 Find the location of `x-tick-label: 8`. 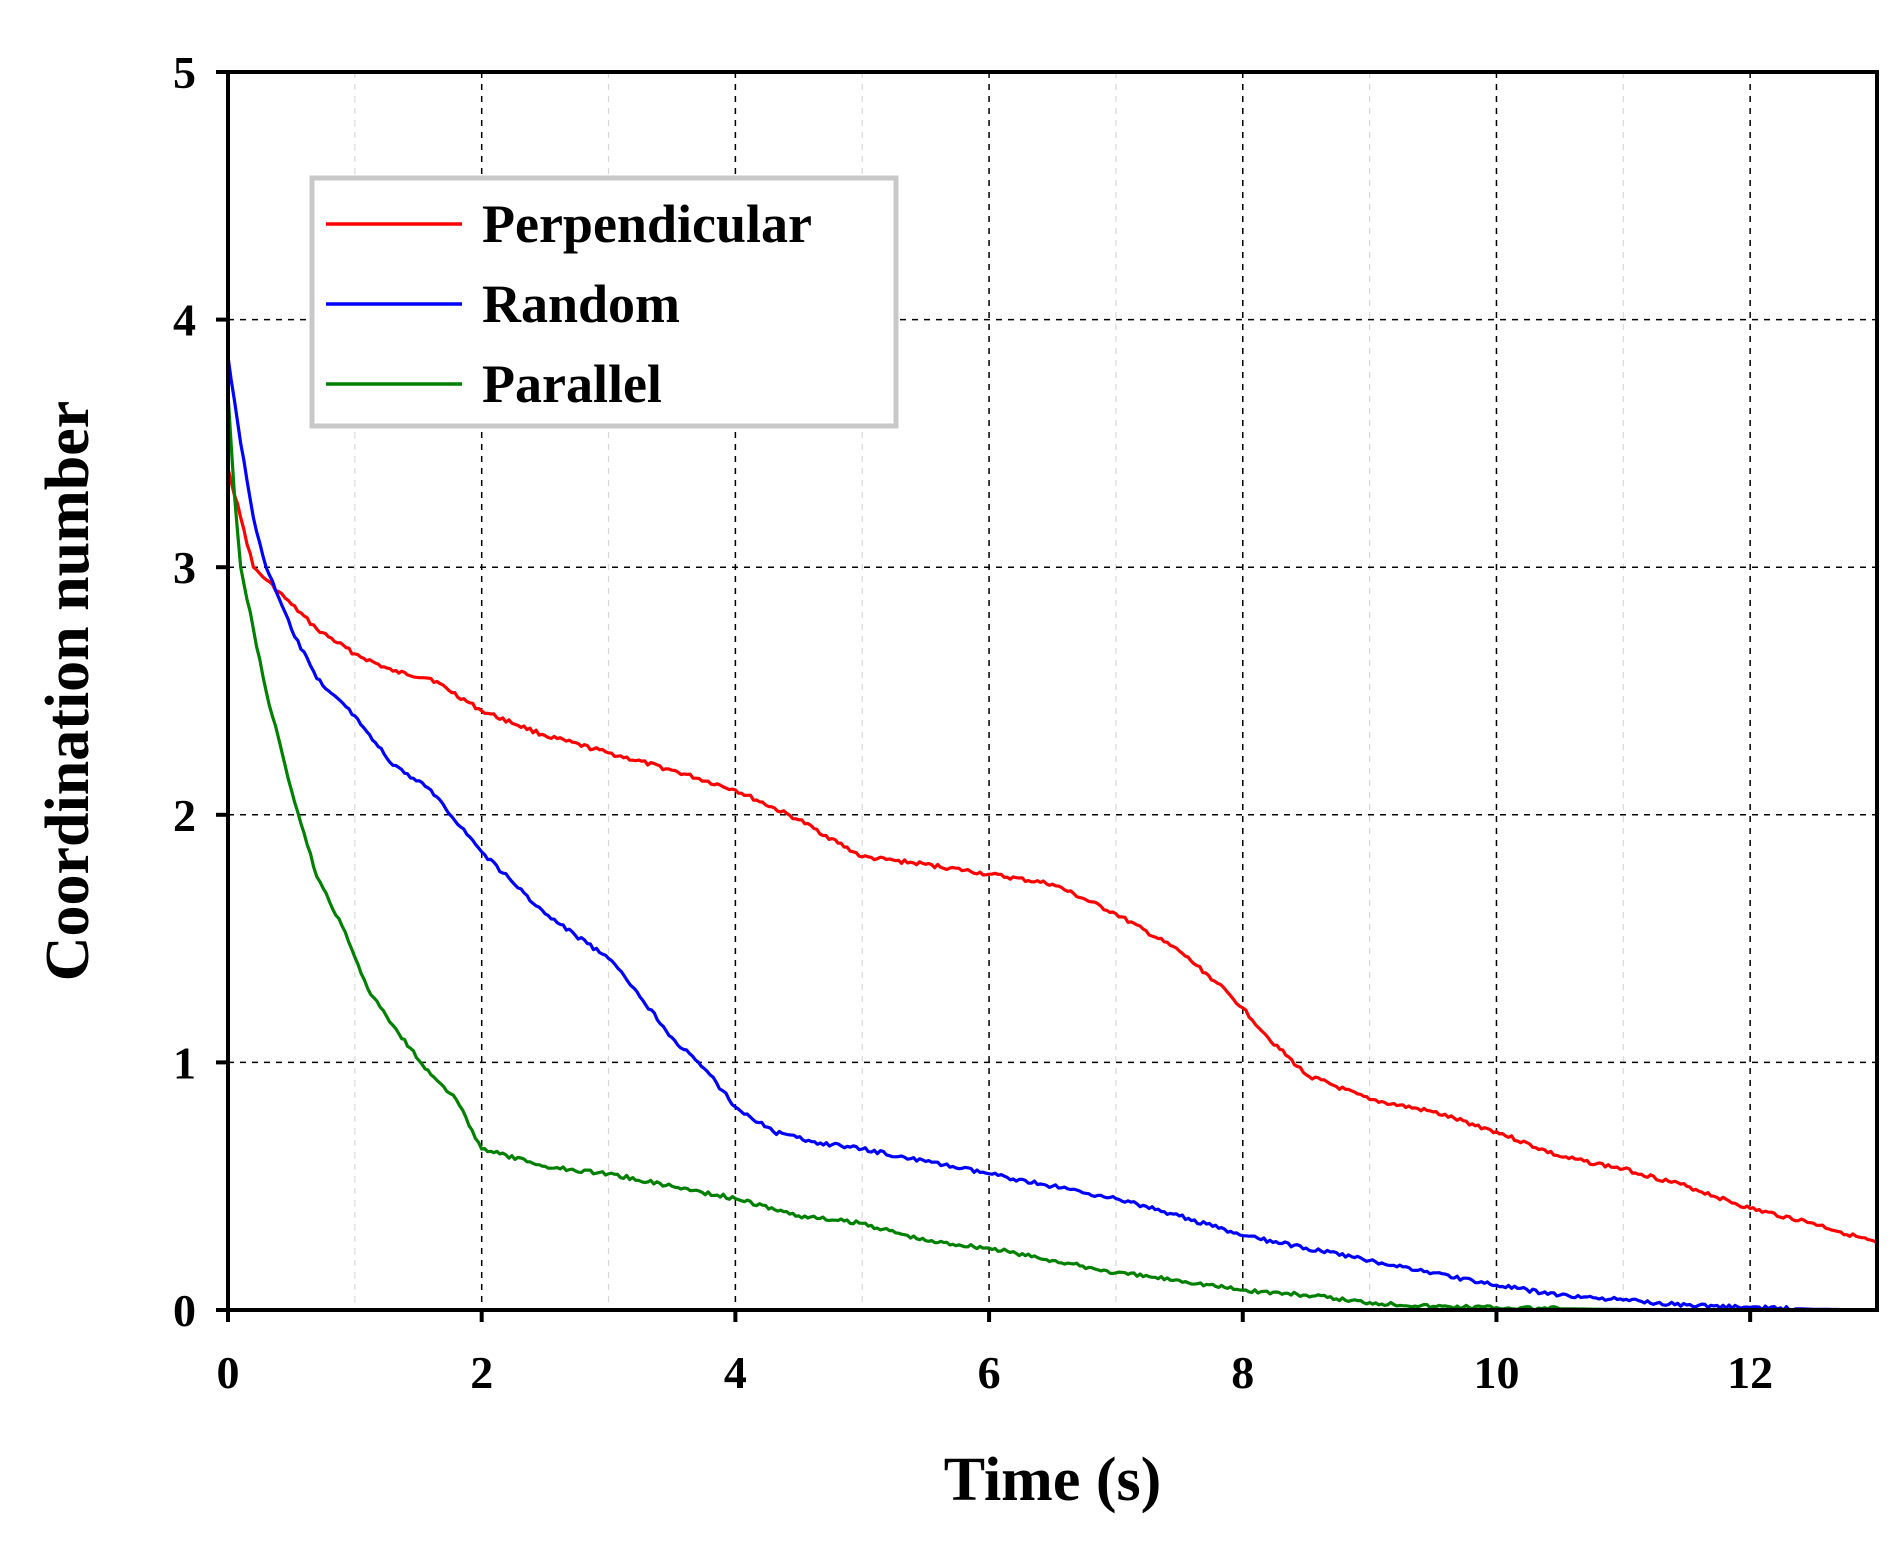

x-tick-label: 8 is located at coordinates (1242, 1372).